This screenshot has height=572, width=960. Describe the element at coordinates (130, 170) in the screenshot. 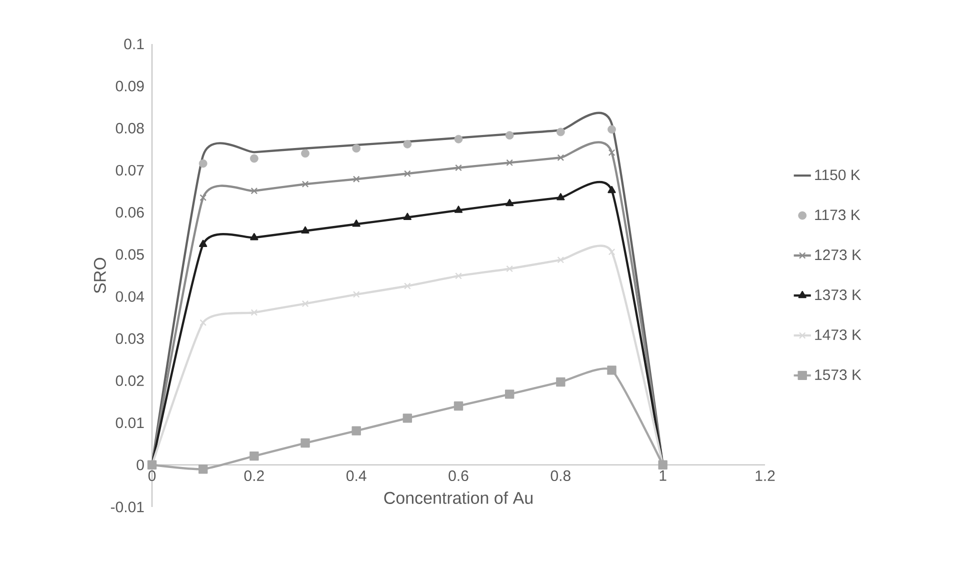

I see `y-tick-label: 0.07` at that location.